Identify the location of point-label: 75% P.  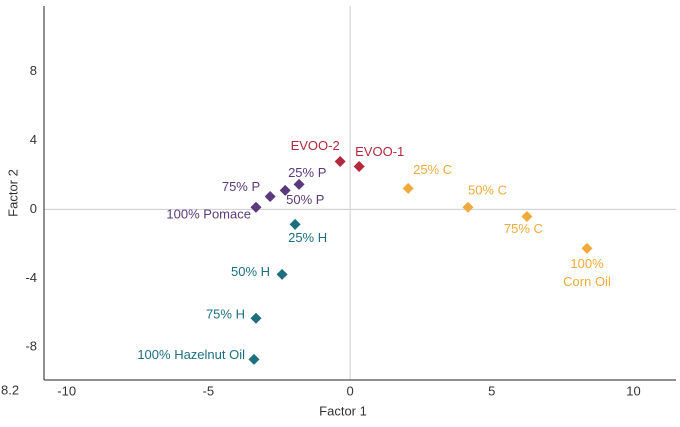
(241, 186).